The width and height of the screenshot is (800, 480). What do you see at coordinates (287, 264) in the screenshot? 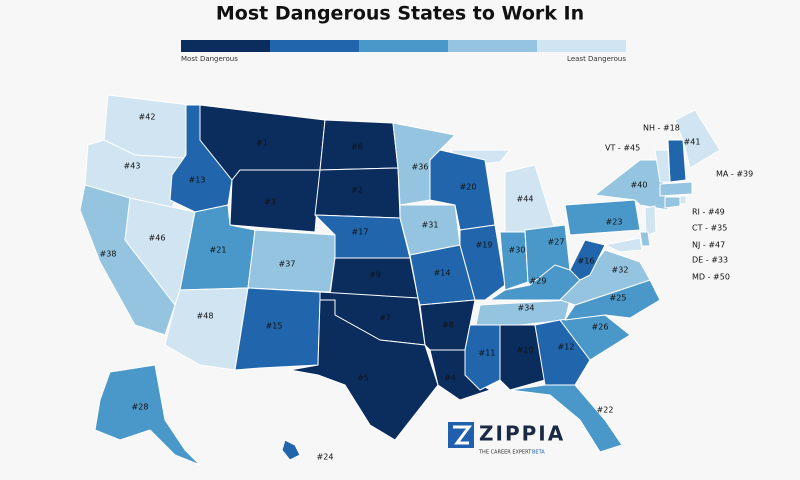
I see `state-label: #37` at bounding box center [287, 264].